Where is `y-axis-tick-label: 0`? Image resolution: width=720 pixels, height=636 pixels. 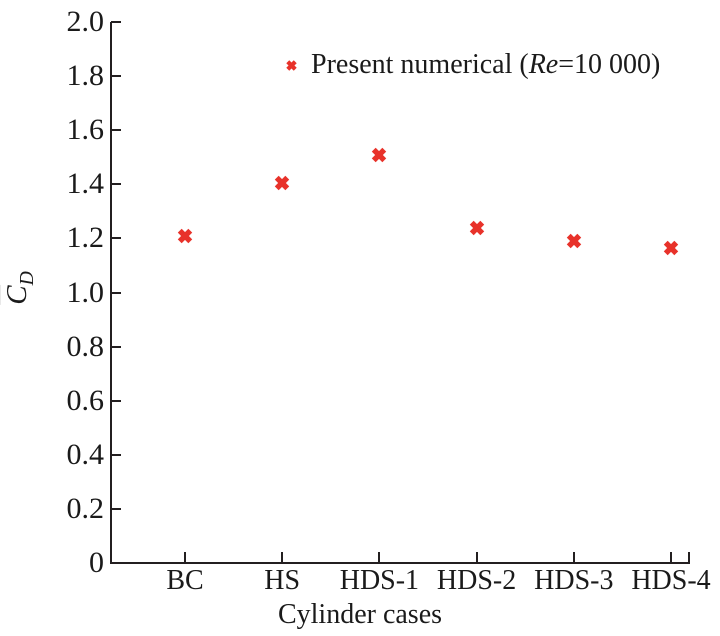 y-axis-tick-label: 0 is located at coordinates (96, 562).